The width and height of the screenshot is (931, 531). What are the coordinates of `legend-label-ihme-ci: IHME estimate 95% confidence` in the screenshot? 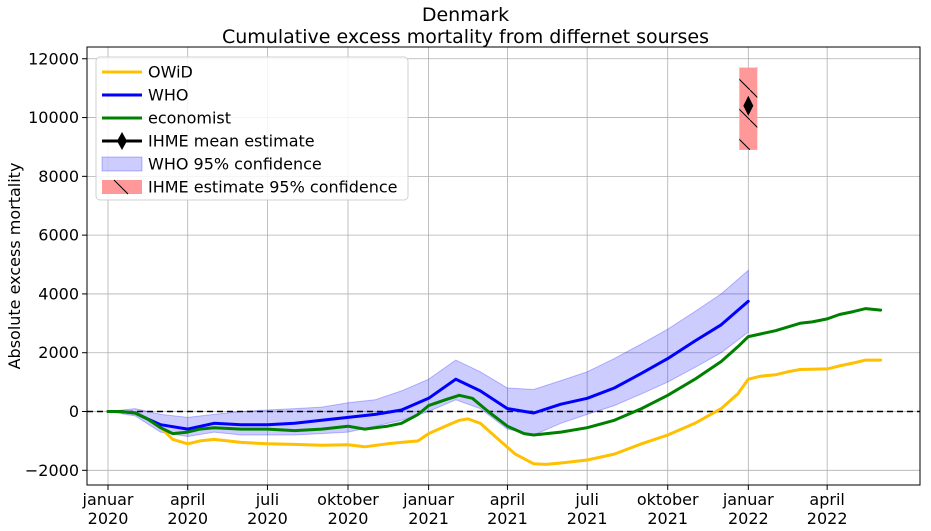 It's located at (272, 187).